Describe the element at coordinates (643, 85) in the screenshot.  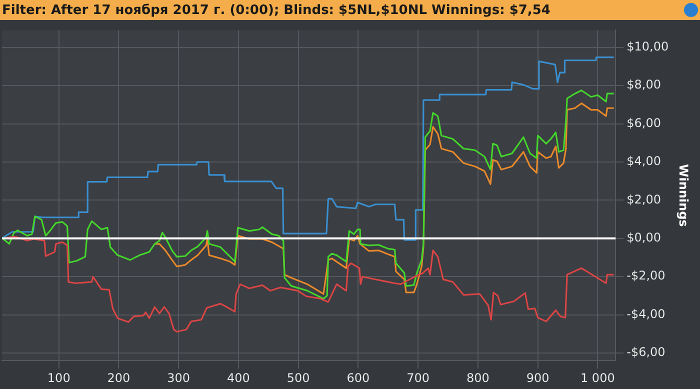
I see `y-tick-label: $8,00` at that location.